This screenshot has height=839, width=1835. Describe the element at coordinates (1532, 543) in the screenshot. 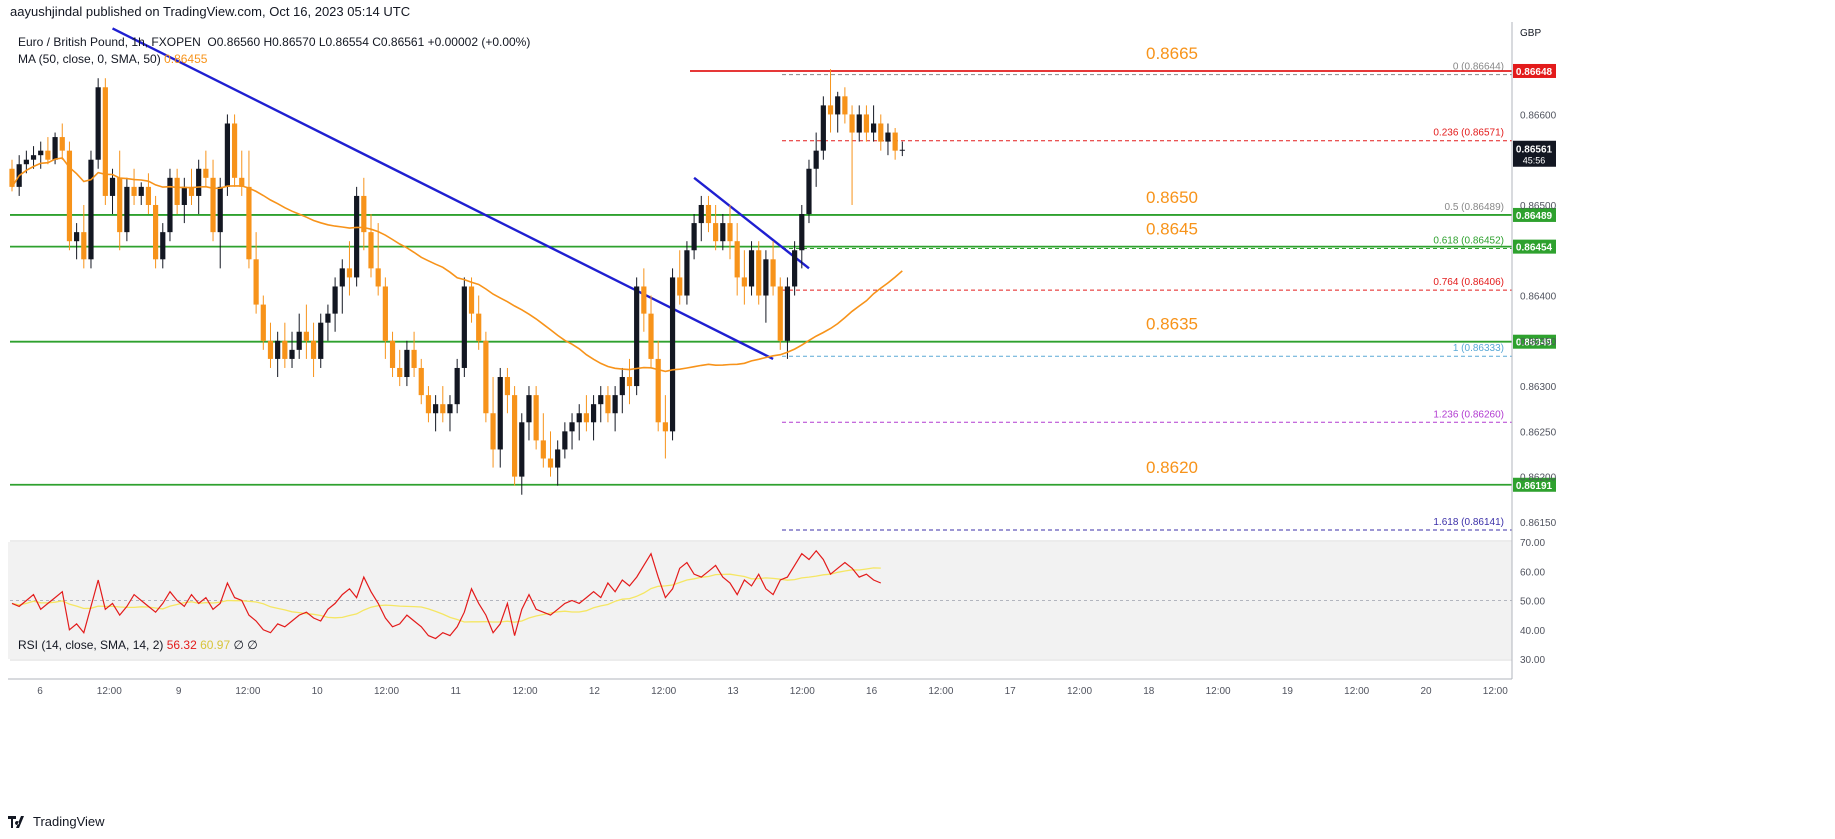

I see `rsi-tick-label: 70.00` at that location.